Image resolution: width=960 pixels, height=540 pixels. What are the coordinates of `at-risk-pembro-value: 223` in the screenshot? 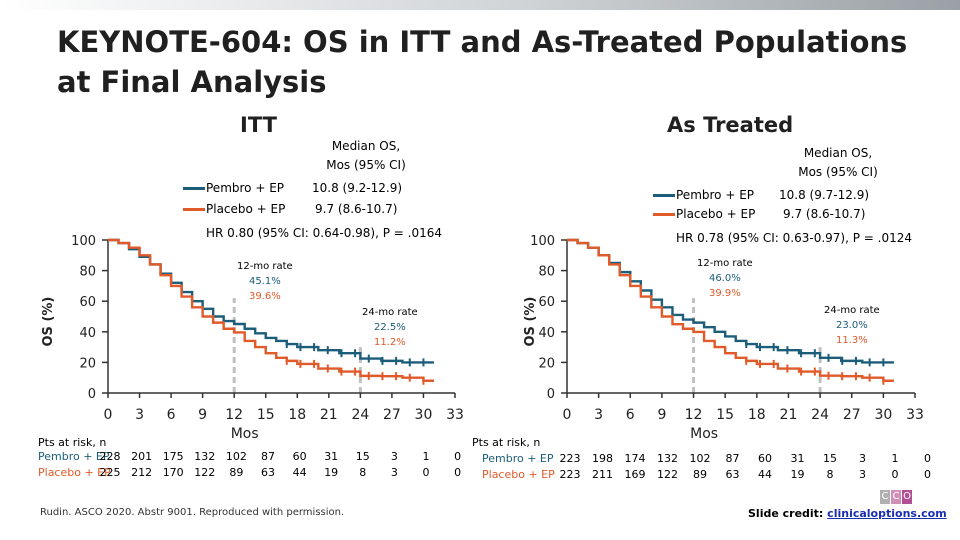 It's located at (570, 458).